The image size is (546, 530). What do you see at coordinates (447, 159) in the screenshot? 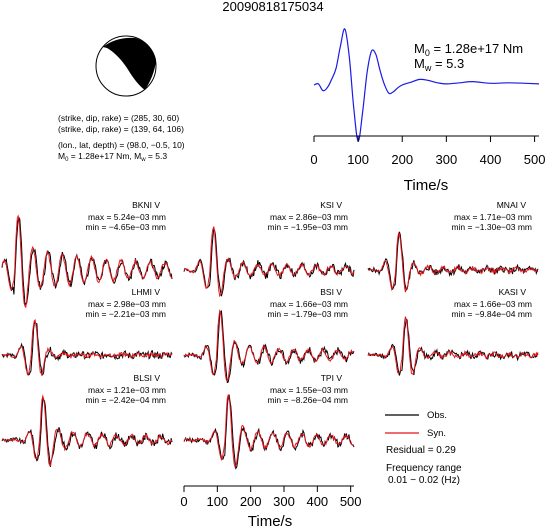
I see `stf-x-tick-label: 300` at bounding box center [447, 159].